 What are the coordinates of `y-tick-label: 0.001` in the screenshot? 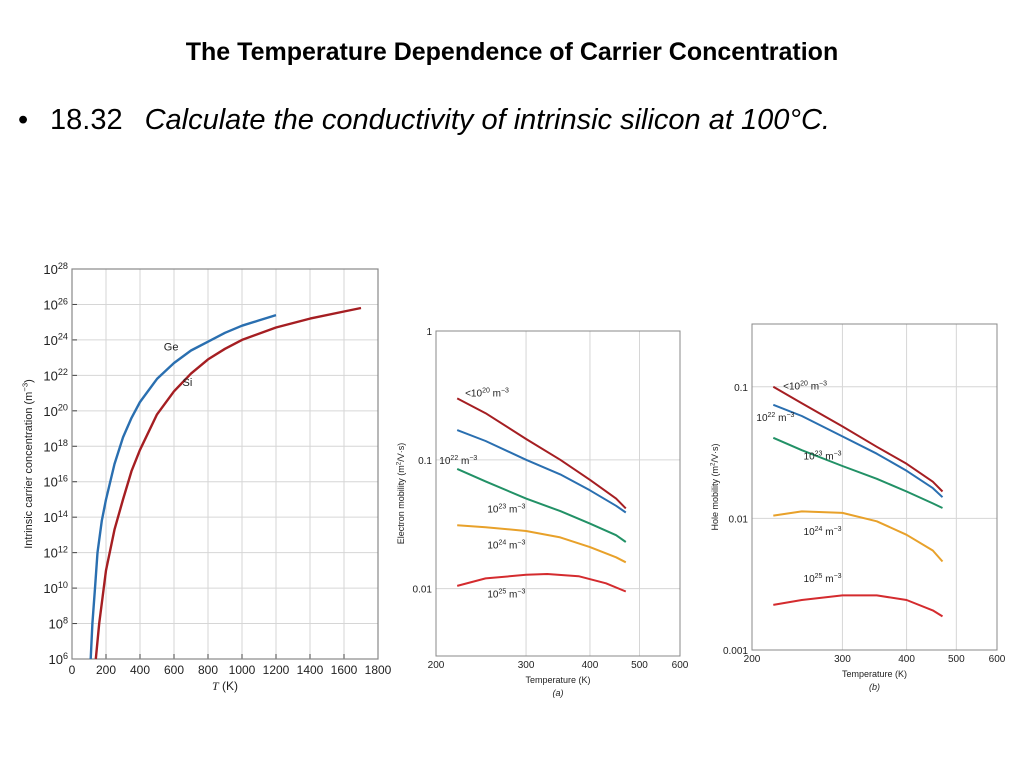 It's located at (735, 651).